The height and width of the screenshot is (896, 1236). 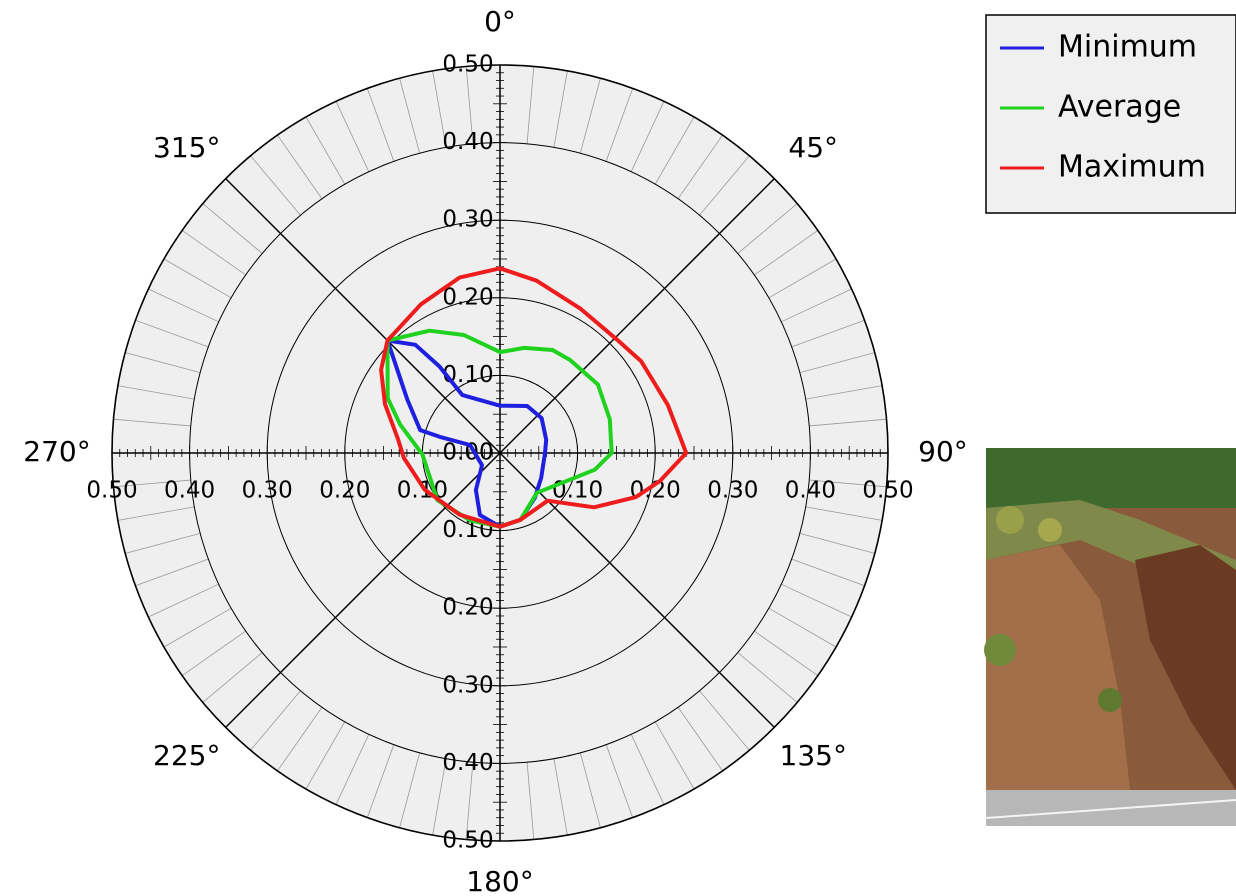 What do you see at coordinates (1127, 47) in the screenshot?
I see `legend-label: Minimum` at bounding box center [1127, 47].